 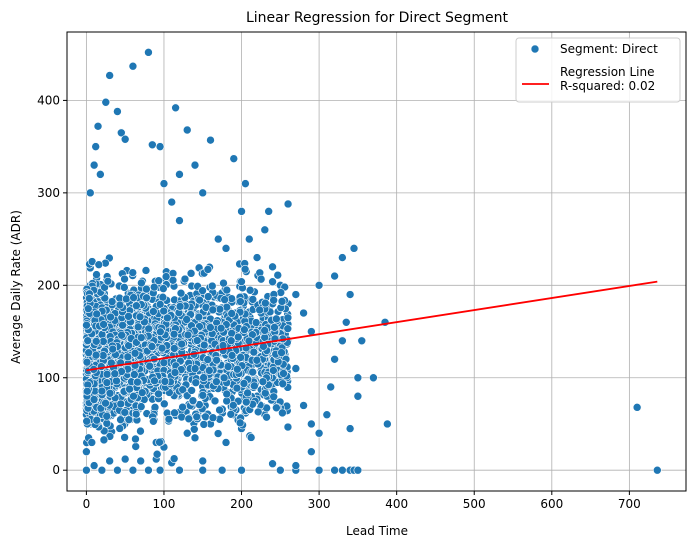 What do you see at coordinates (48, 285) in the screenshot?
I see `y-tick-label: 200` at bounding box center [48, 285].